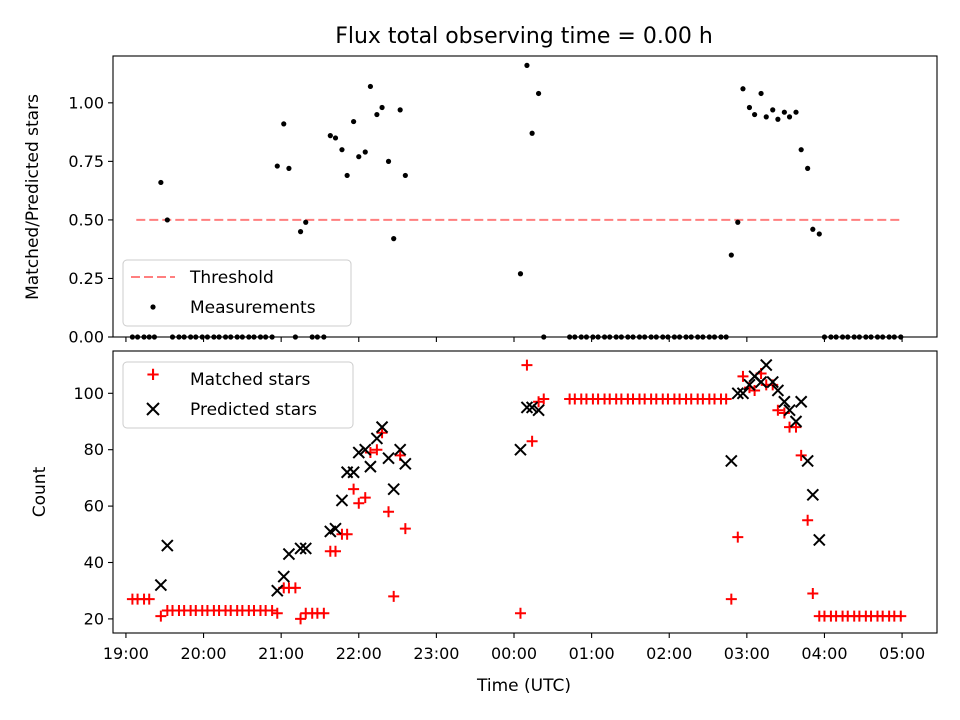  Describe the element at coordinates (238, 395) in the screenshot. I see `count-legend-box` at that location.